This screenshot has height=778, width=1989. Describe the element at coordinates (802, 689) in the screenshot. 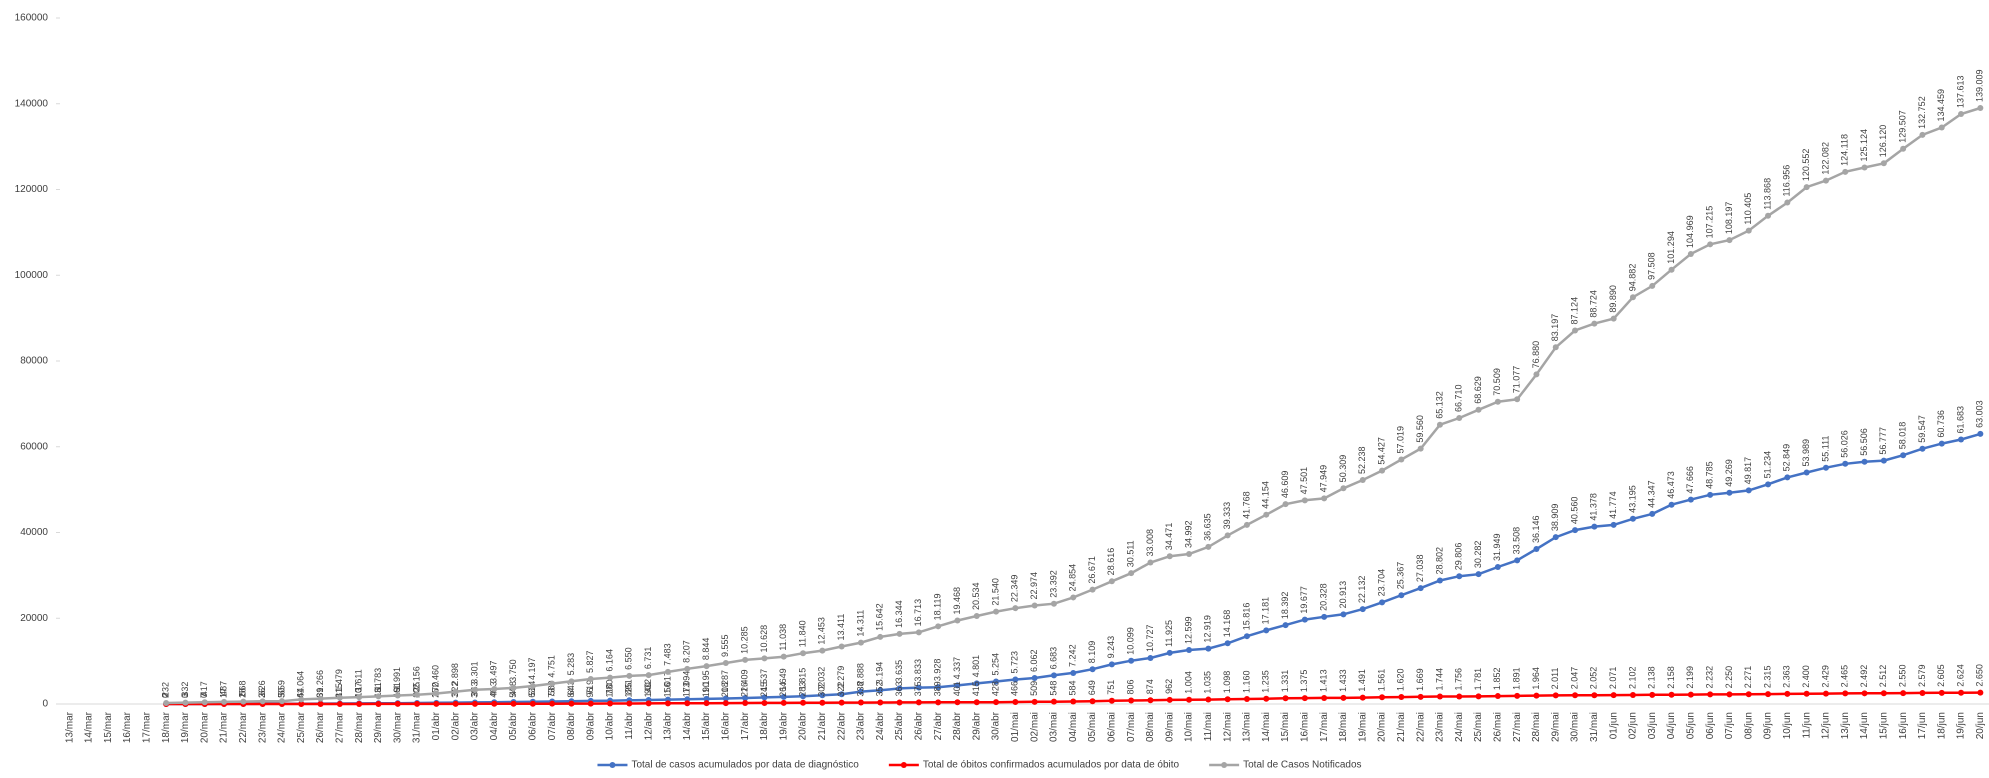

I see `data-label: 283` at that location.